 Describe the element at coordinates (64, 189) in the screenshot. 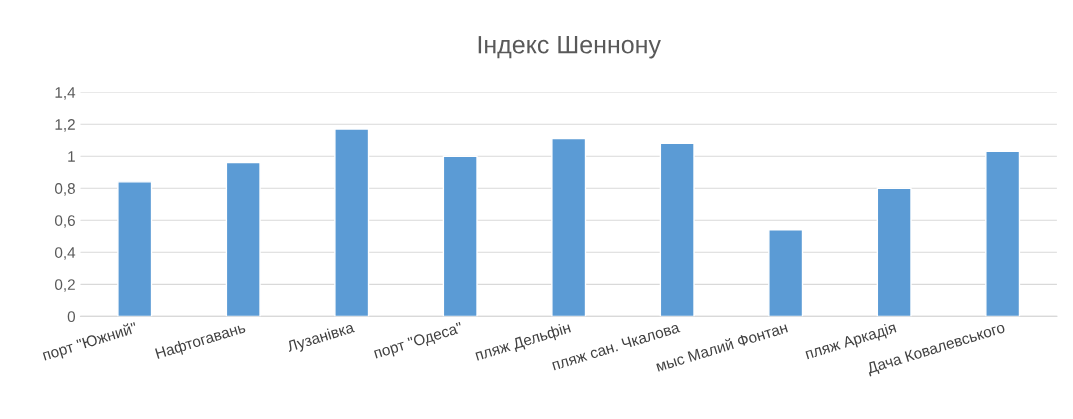

I see `y-tick-label: 0,8` at that location.